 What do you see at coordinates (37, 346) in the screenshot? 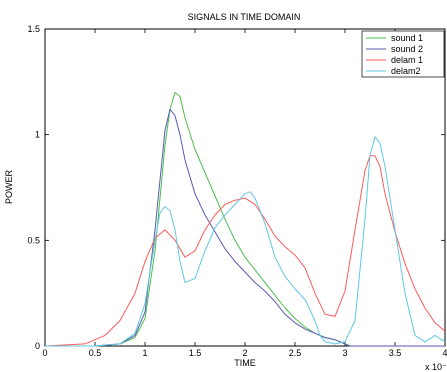
I see `y-tick-label: 0` at bounding box center [37, 346].